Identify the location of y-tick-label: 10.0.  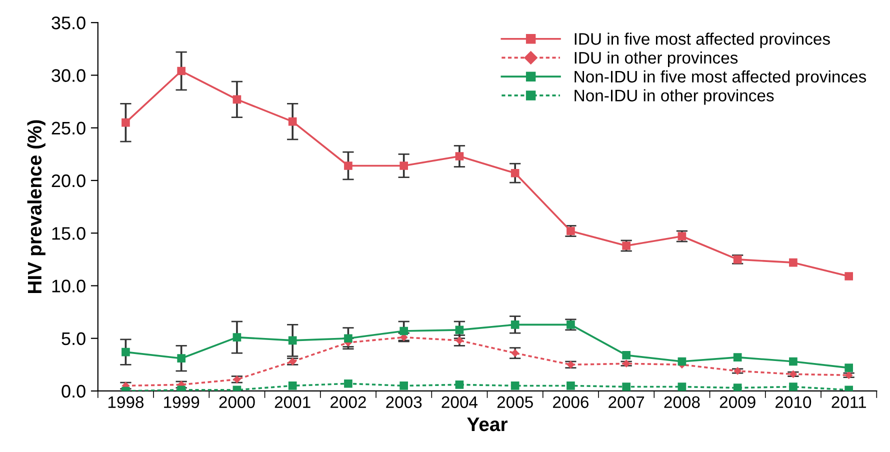
(69, 286).